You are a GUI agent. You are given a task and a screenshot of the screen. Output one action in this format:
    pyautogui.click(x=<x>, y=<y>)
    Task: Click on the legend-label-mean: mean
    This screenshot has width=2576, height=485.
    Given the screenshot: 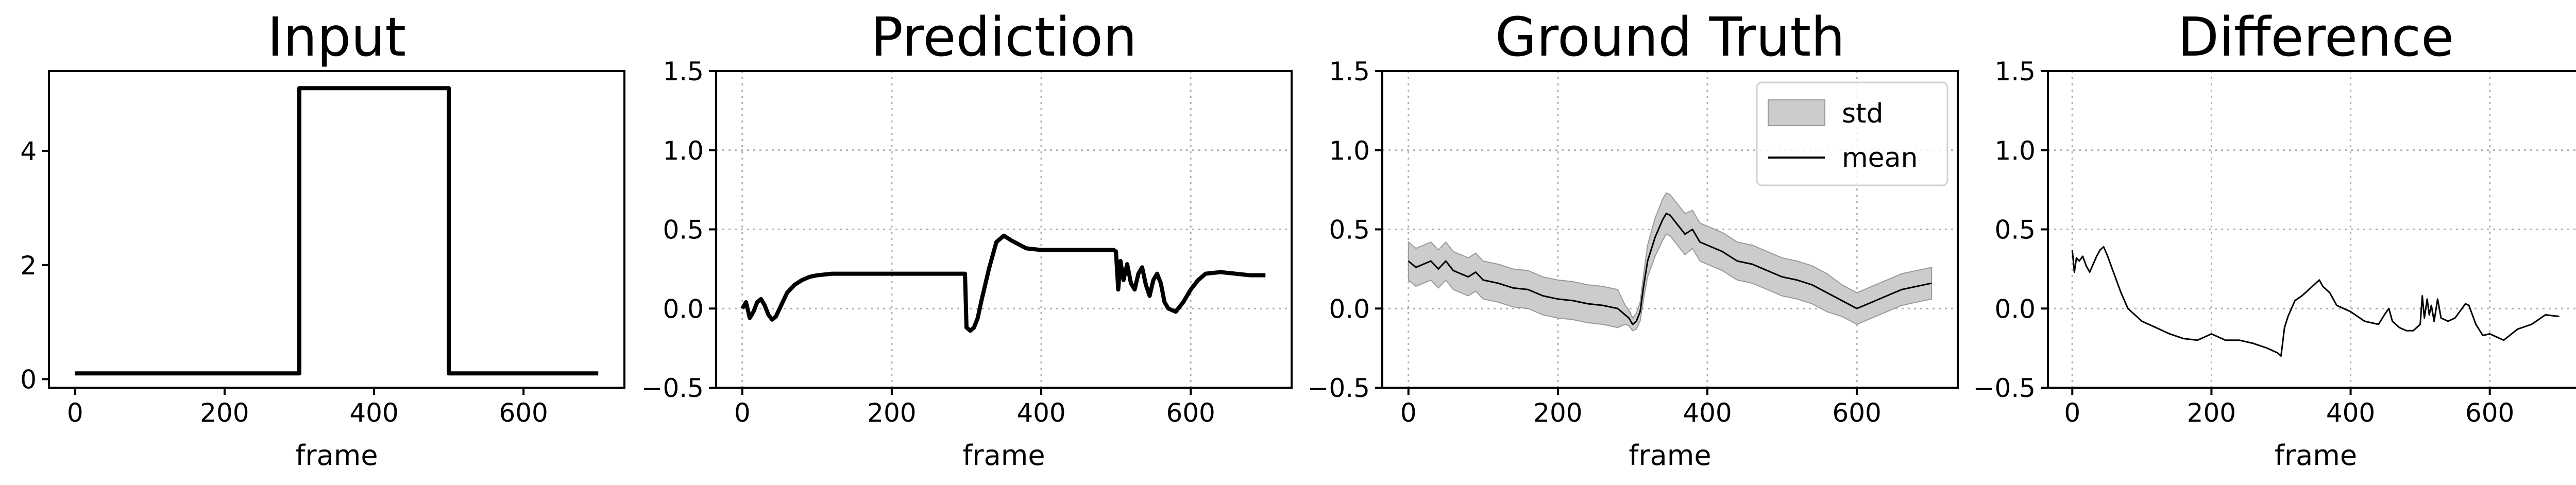 What is the action you would take?
    pyautogui.click(x=1880, y=158)
    